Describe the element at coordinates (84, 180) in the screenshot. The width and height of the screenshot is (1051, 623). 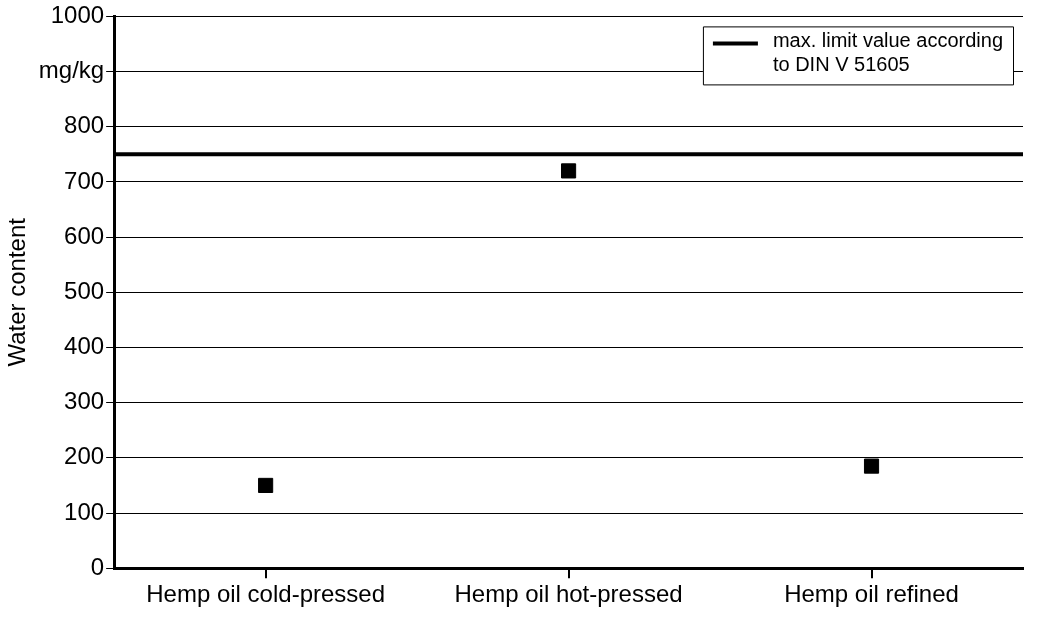
I see `y-tick-label: 700` at that location.